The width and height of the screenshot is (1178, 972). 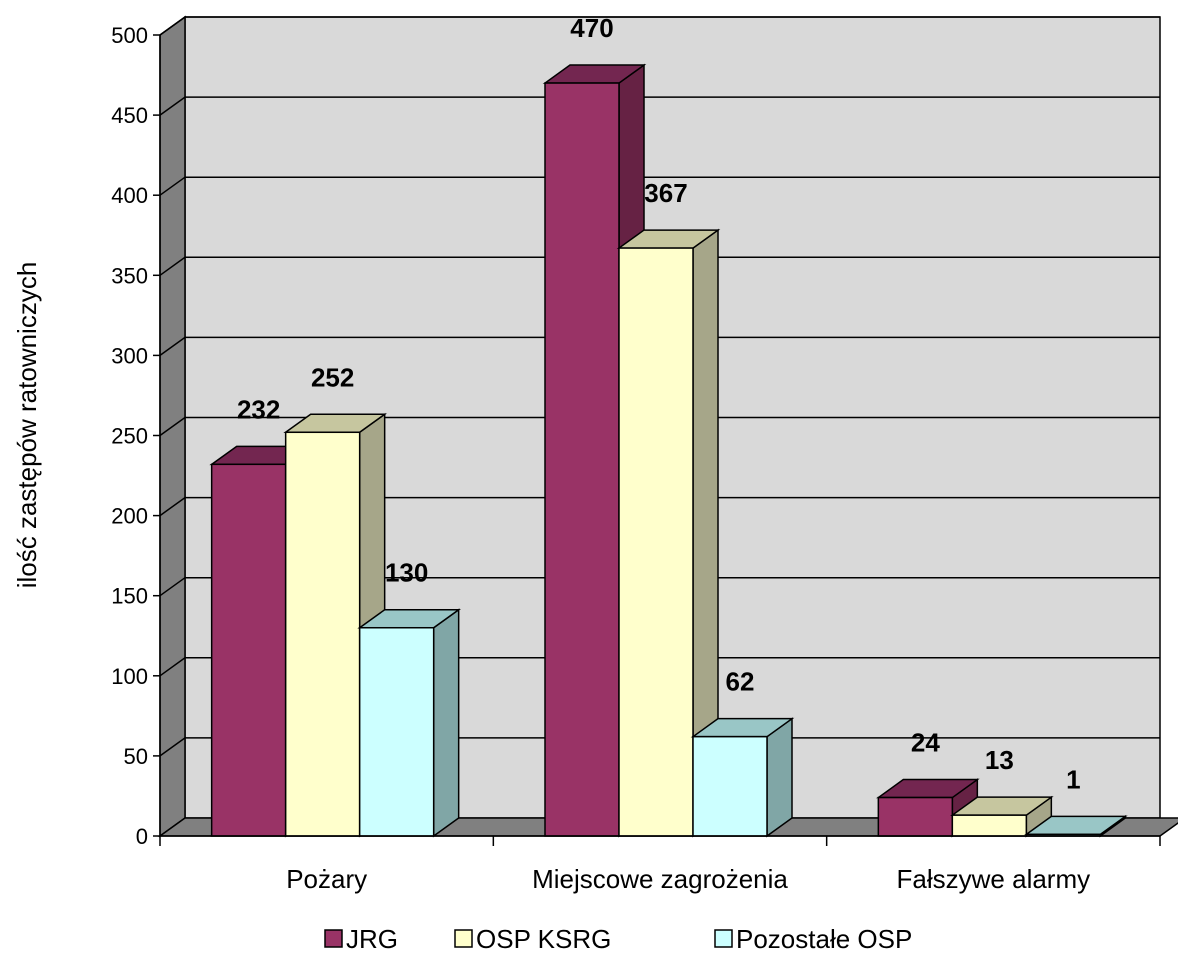 I want to click on y-tick-label: 200, so click(x=129, y=516).